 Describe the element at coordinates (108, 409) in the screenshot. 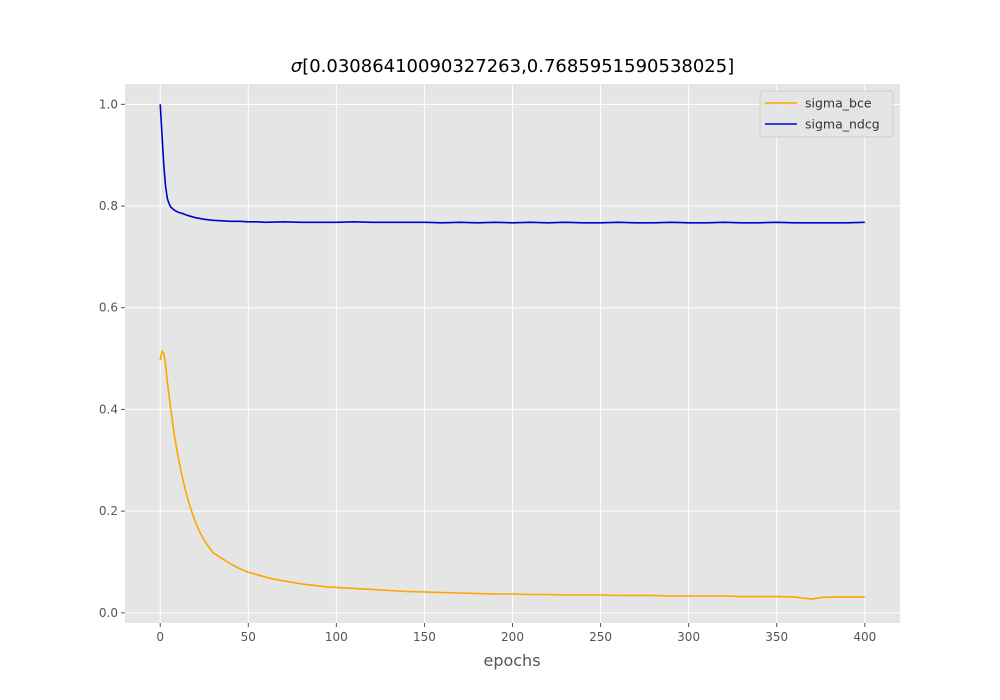

I see `y-tick-label: 0.4` at that location.